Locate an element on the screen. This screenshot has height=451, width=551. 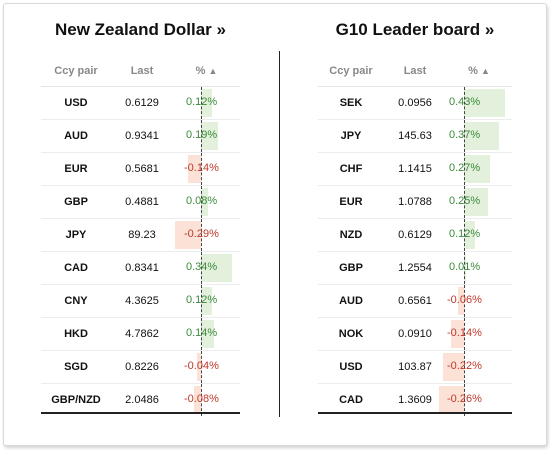
pct-change-label: 0.43% is located at coordinates (465, 102).